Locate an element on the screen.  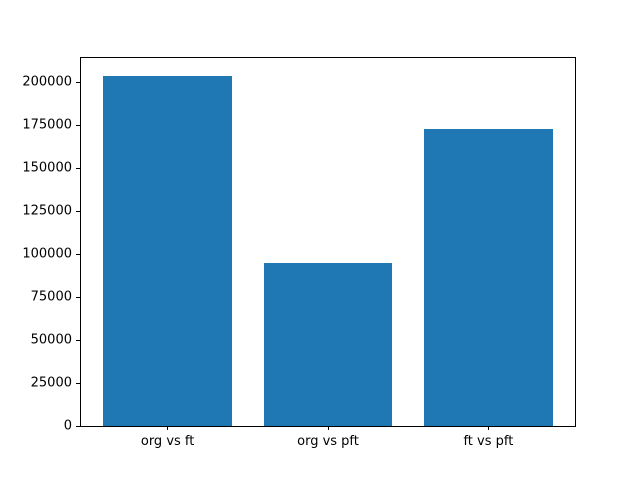
y-tick-label: 25000 is located at coordinates (51, 383).